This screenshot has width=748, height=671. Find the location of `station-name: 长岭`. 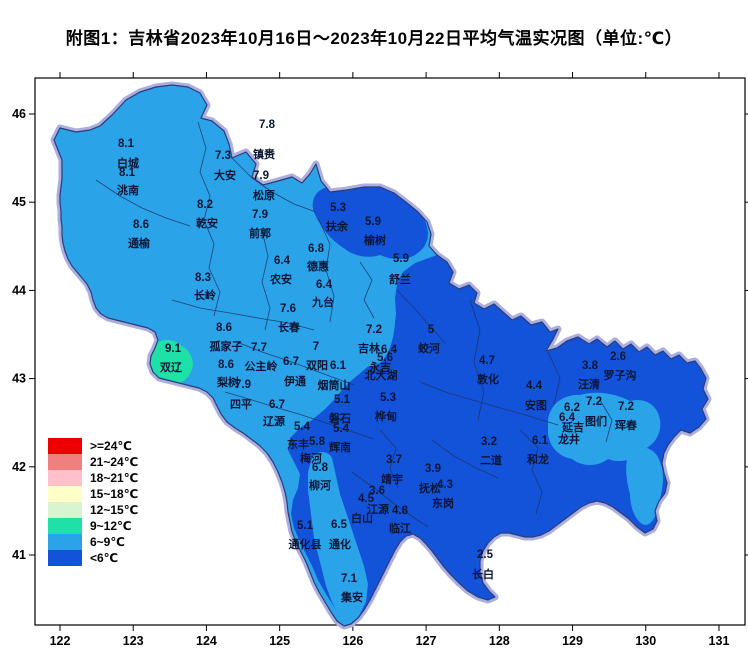

station-name: 长岭 is located at coordinates (205, 295).